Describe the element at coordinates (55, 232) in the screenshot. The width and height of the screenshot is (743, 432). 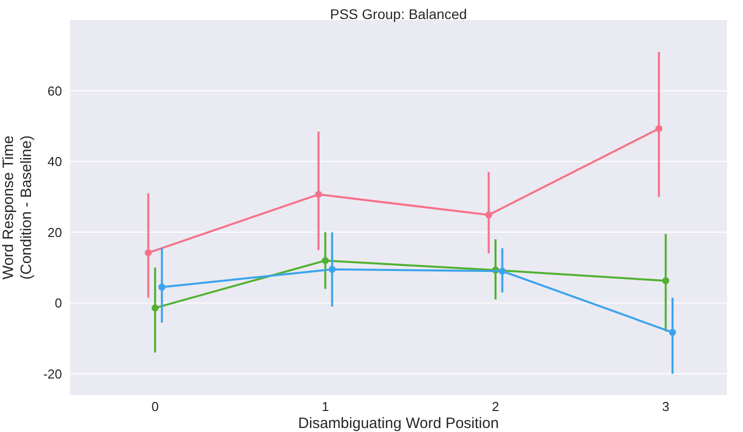
I see `y-tick-label: 20` at that location.